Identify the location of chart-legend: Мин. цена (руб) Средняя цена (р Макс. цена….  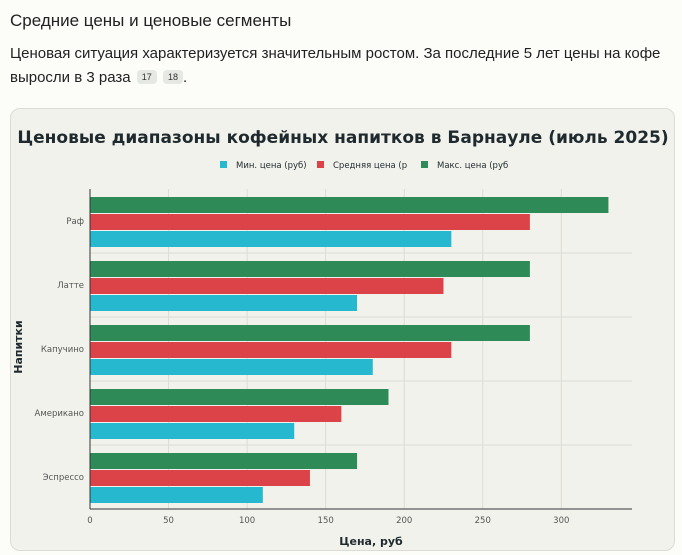
(364, 166).